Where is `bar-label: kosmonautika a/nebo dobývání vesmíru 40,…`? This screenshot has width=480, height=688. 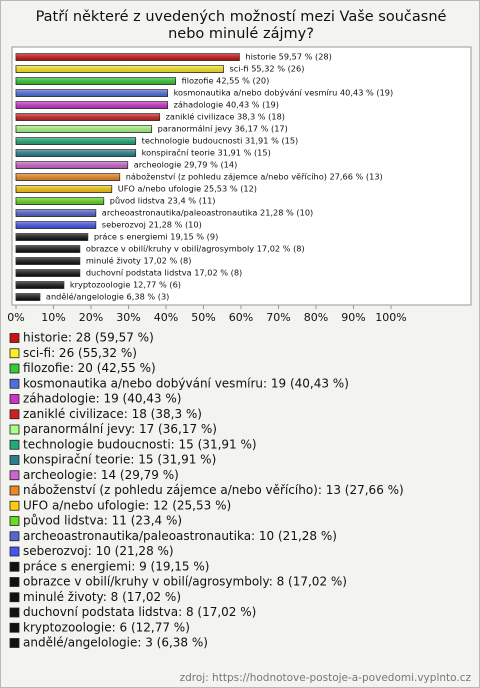
bar-label: kosmonautika a/nebo dobývání vesmíru 40,… is located at coordinates (284, 93).